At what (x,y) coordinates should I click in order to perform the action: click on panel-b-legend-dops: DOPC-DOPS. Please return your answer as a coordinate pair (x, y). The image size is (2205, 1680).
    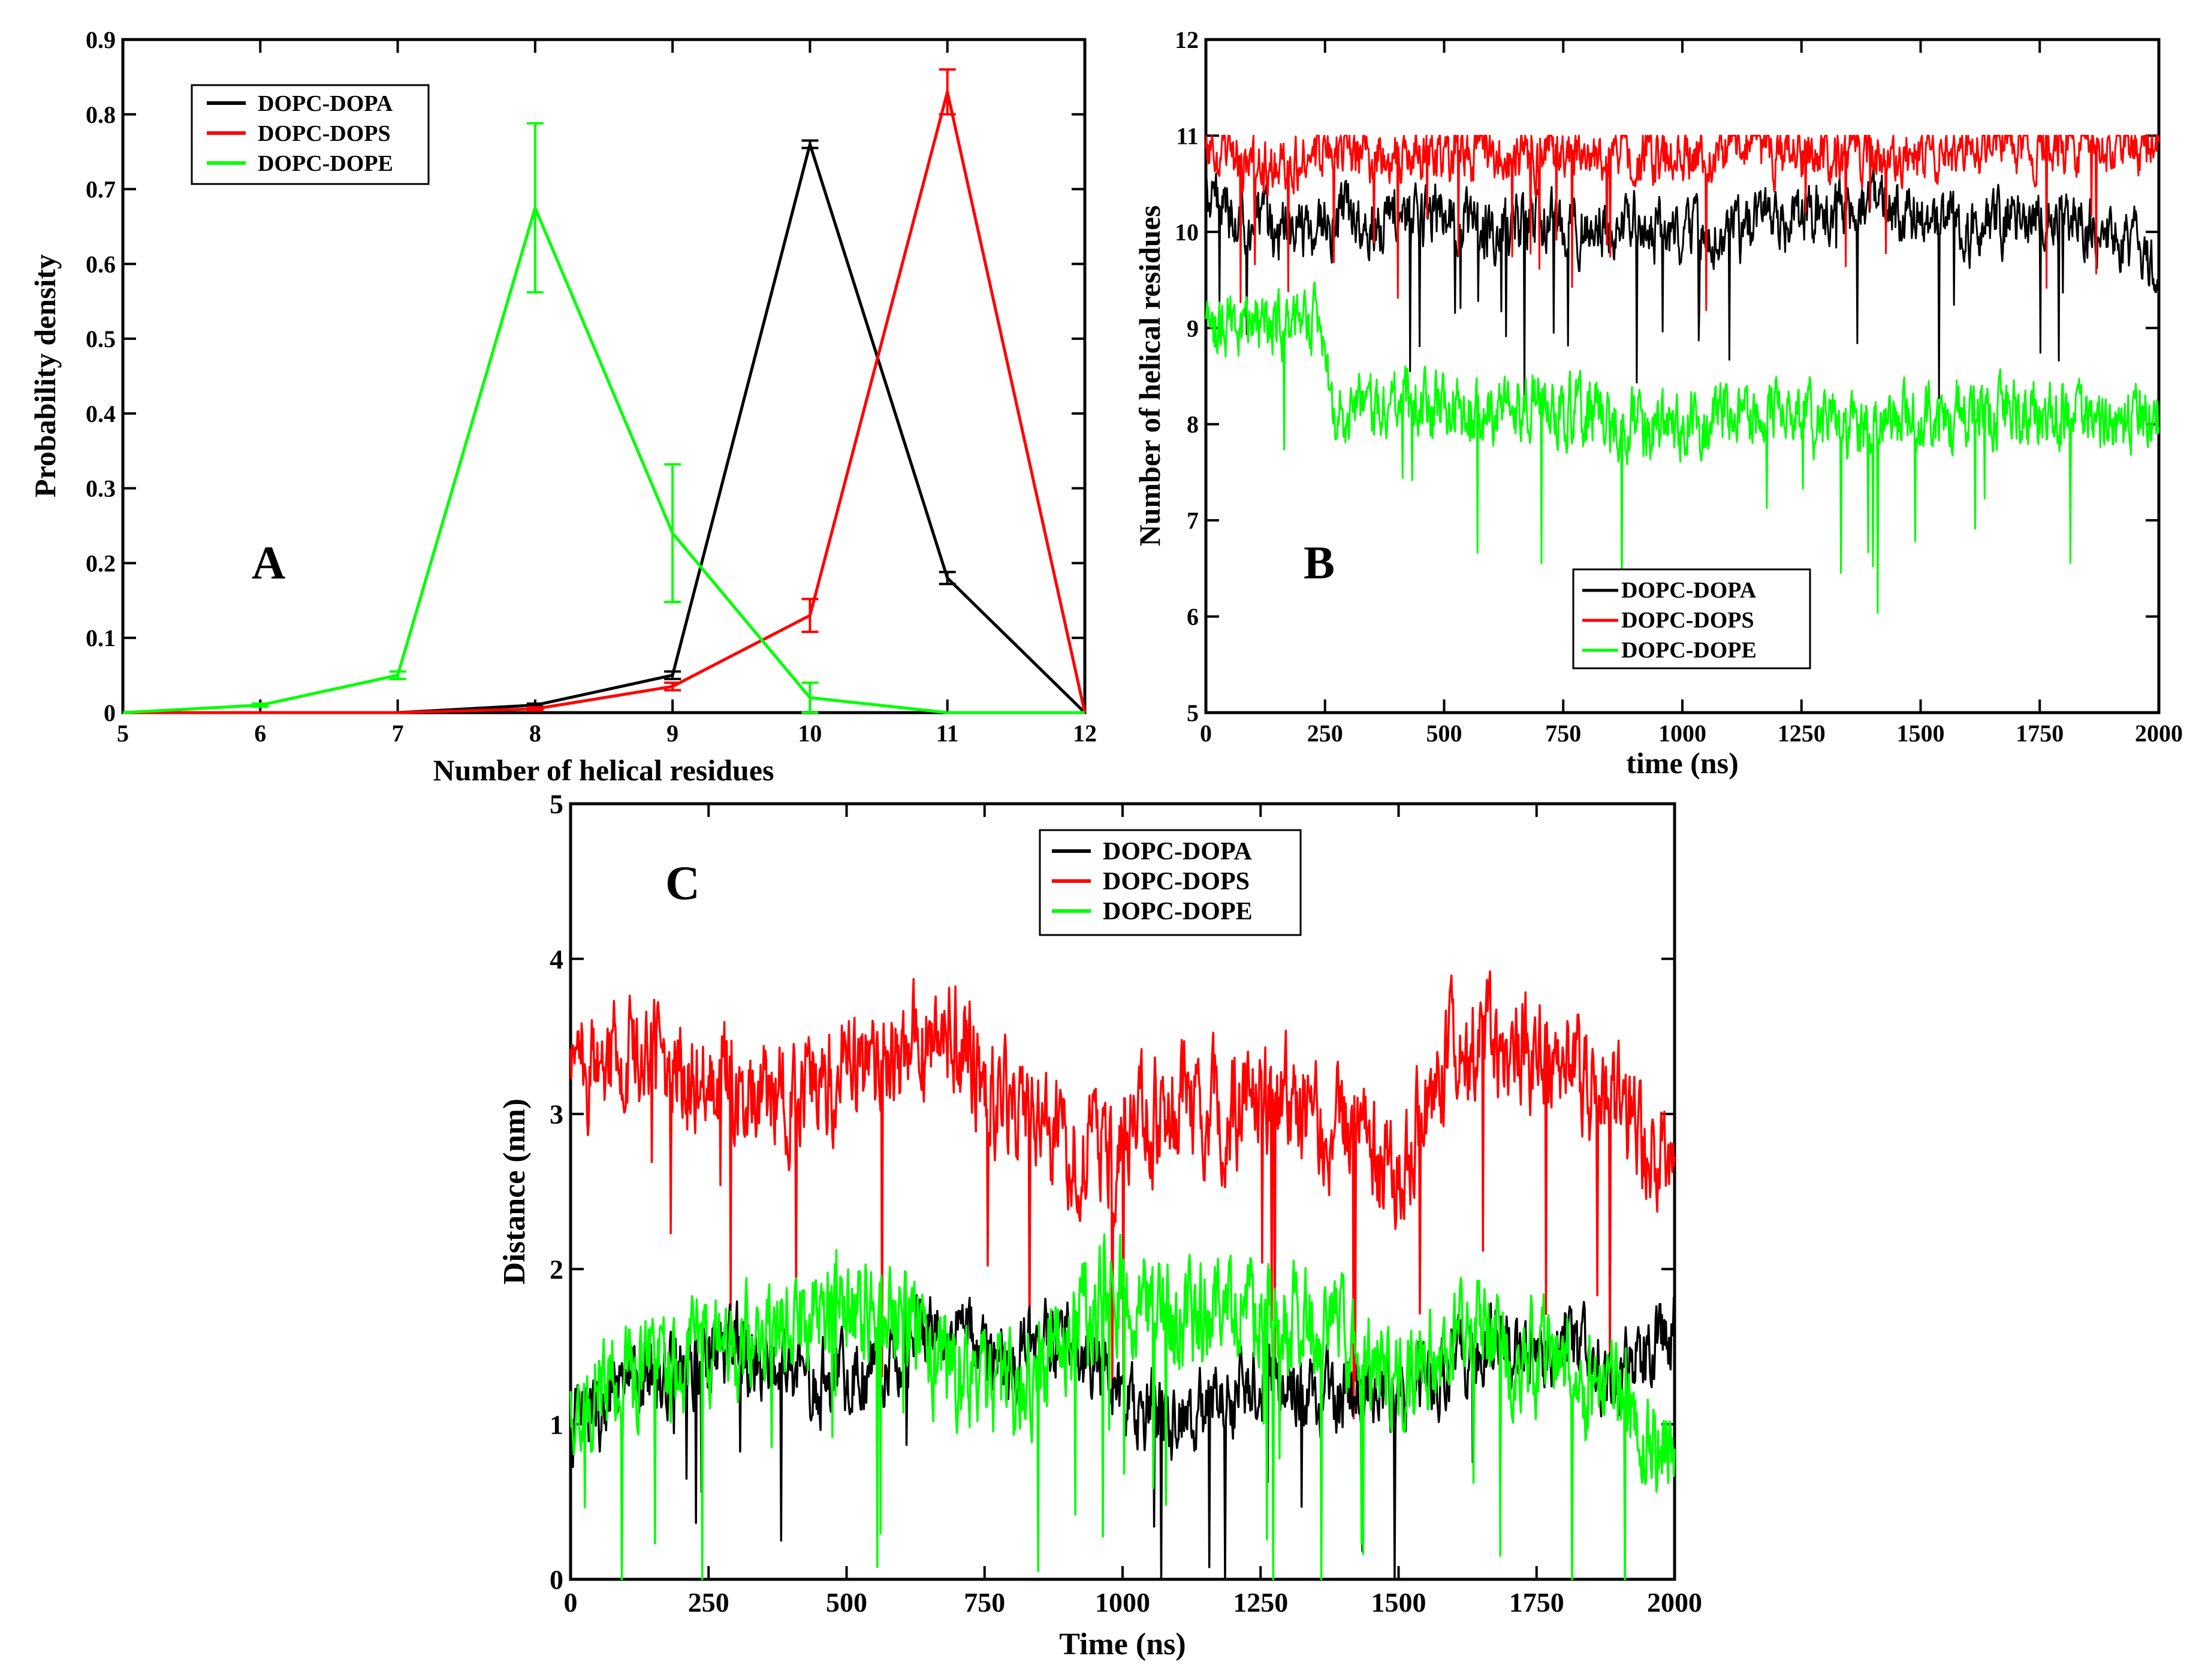
    Looking at the image, I should click on (1687, 620).